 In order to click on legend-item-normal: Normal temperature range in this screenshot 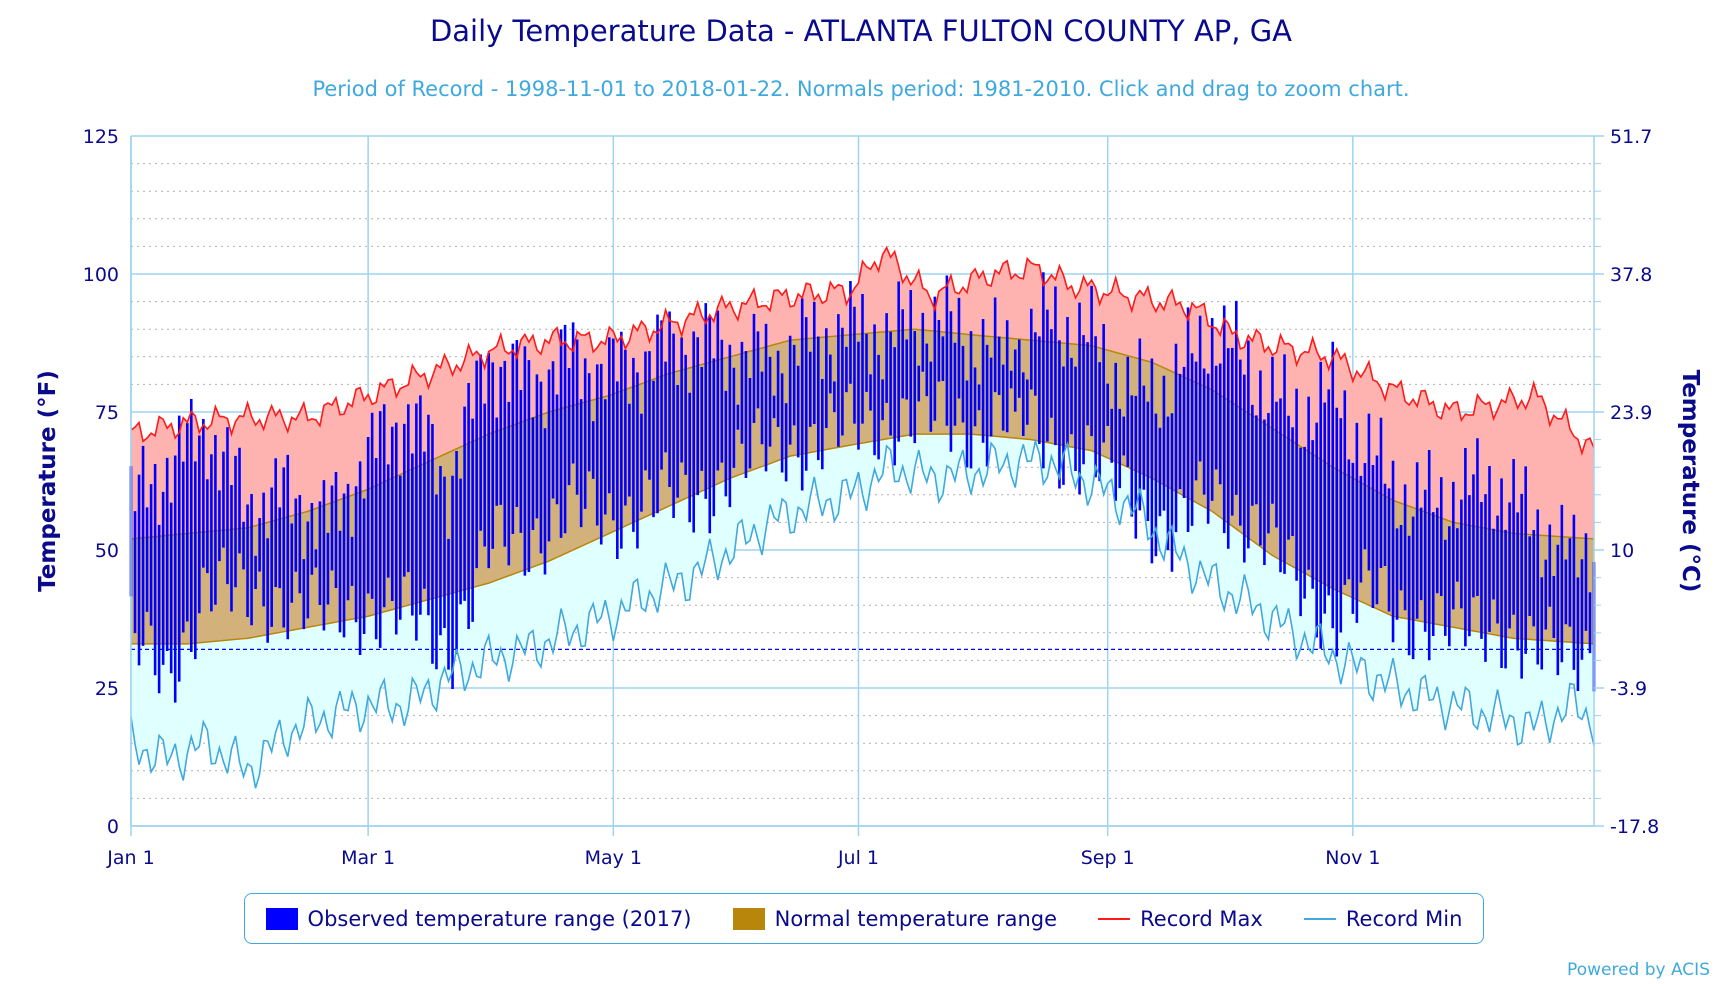, I will do `click(895, 918)`.